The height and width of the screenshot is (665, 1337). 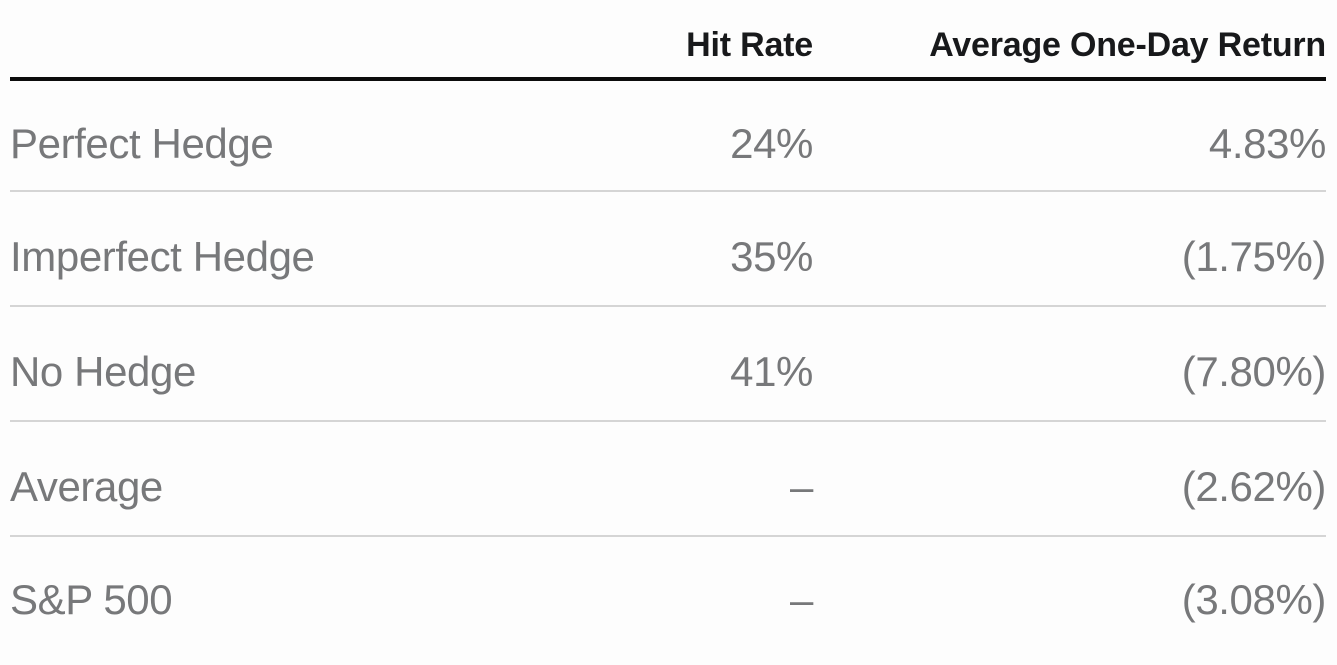 I want to click on column-header-hit-rate: Hit Rate, so click(x=749, y=45).